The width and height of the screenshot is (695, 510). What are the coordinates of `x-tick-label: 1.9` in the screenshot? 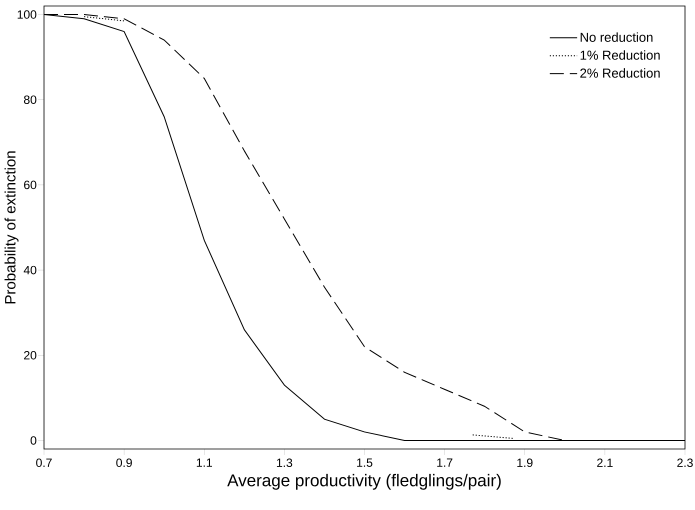 It's located at (525, 463).